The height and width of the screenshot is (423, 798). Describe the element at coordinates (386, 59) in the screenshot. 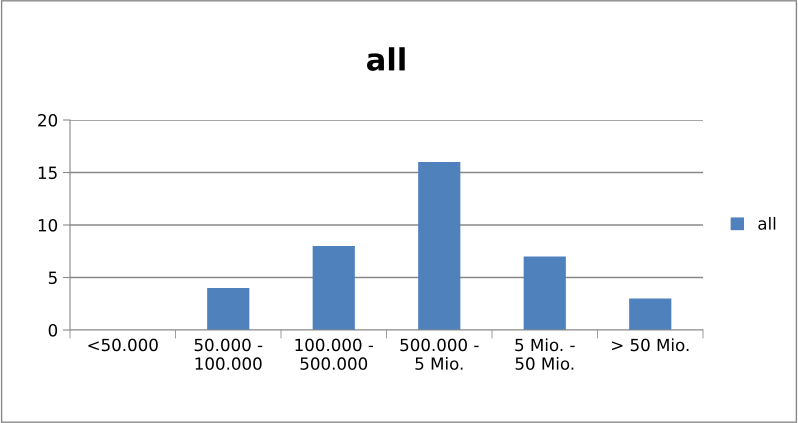

I see `chart-title: all` at that location.